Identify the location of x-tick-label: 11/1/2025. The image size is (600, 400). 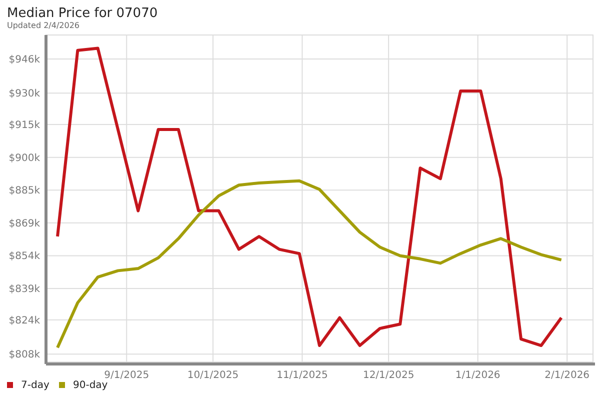
(302, 375).